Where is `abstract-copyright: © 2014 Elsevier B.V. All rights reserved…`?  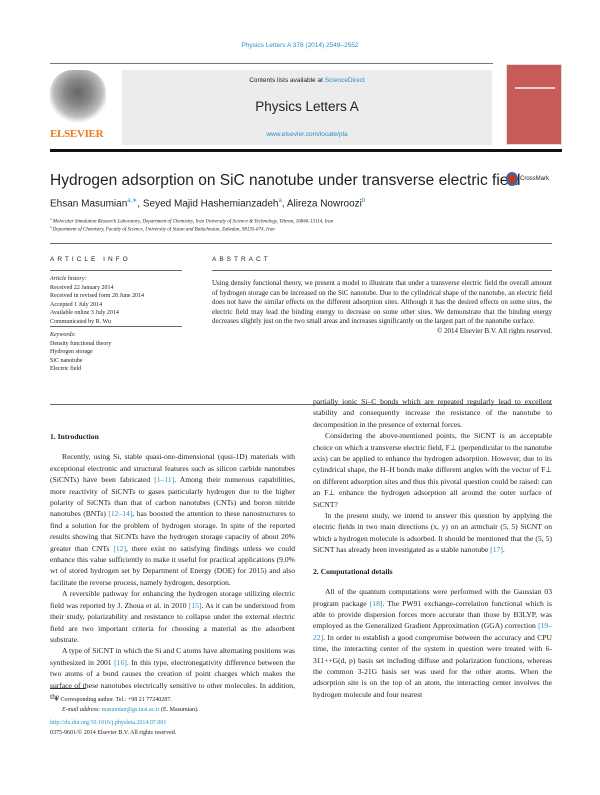 abstract-copyright: © 2014 Elsevier B.V. All rights reserved… is located at coordinates (494, 330).